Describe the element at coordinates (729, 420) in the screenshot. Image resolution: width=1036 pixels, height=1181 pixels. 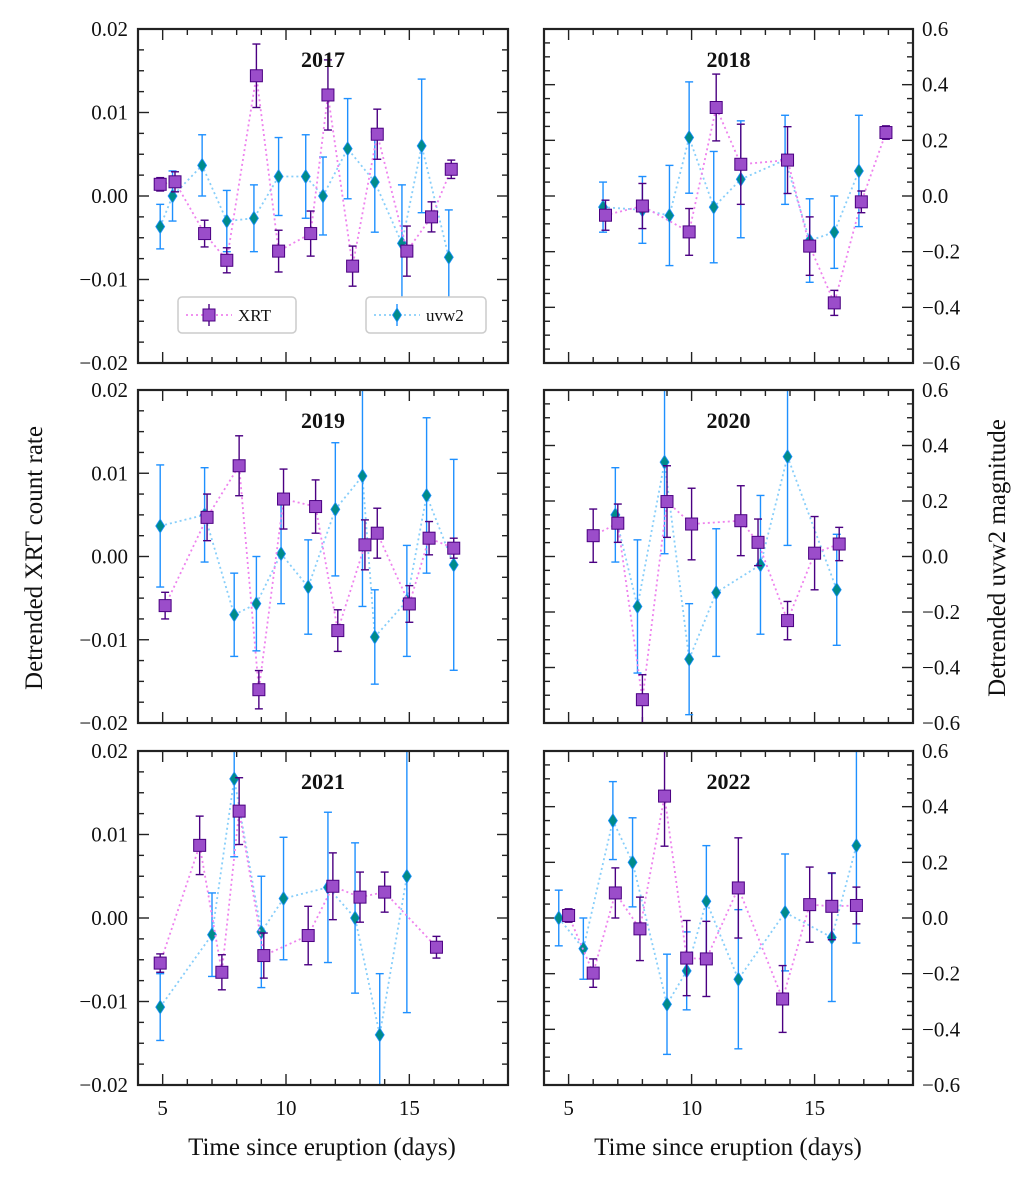
I see `panel-title: 2020` at that location.